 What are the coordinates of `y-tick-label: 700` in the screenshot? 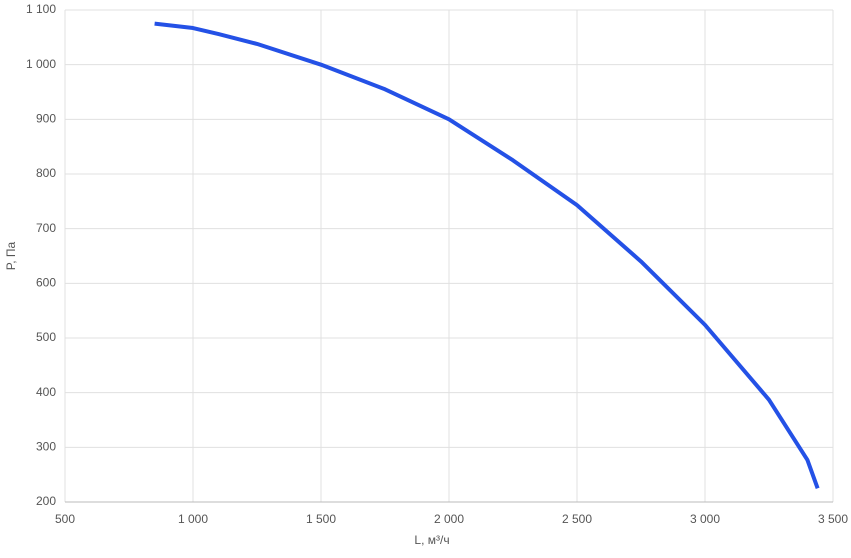 It's located at (46, 228).